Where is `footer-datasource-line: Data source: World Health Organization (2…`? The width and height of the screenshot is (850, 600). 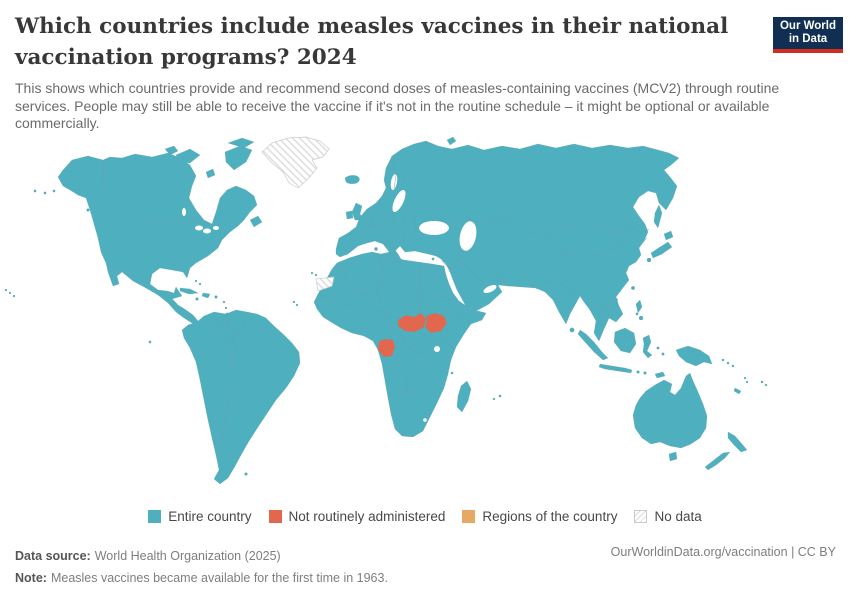 footer-datasource-line: Data source: World Health Organization (2… is located at coordinates (201, 556).